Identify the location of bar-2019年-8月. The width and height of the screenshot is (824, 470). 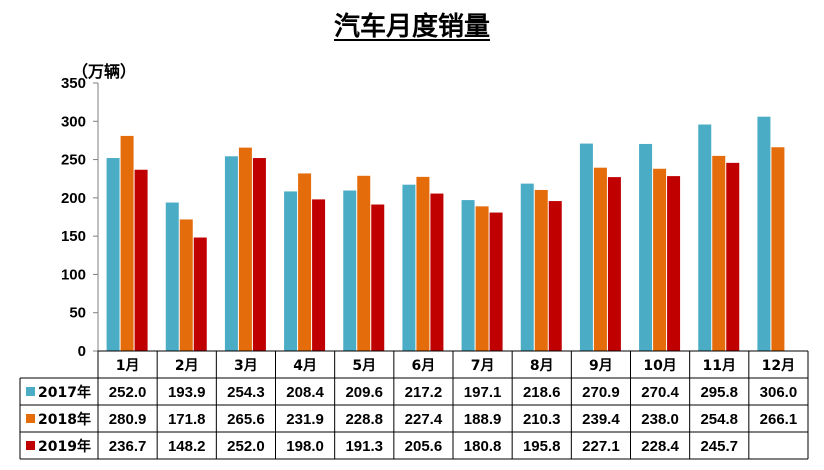
(555, 276).